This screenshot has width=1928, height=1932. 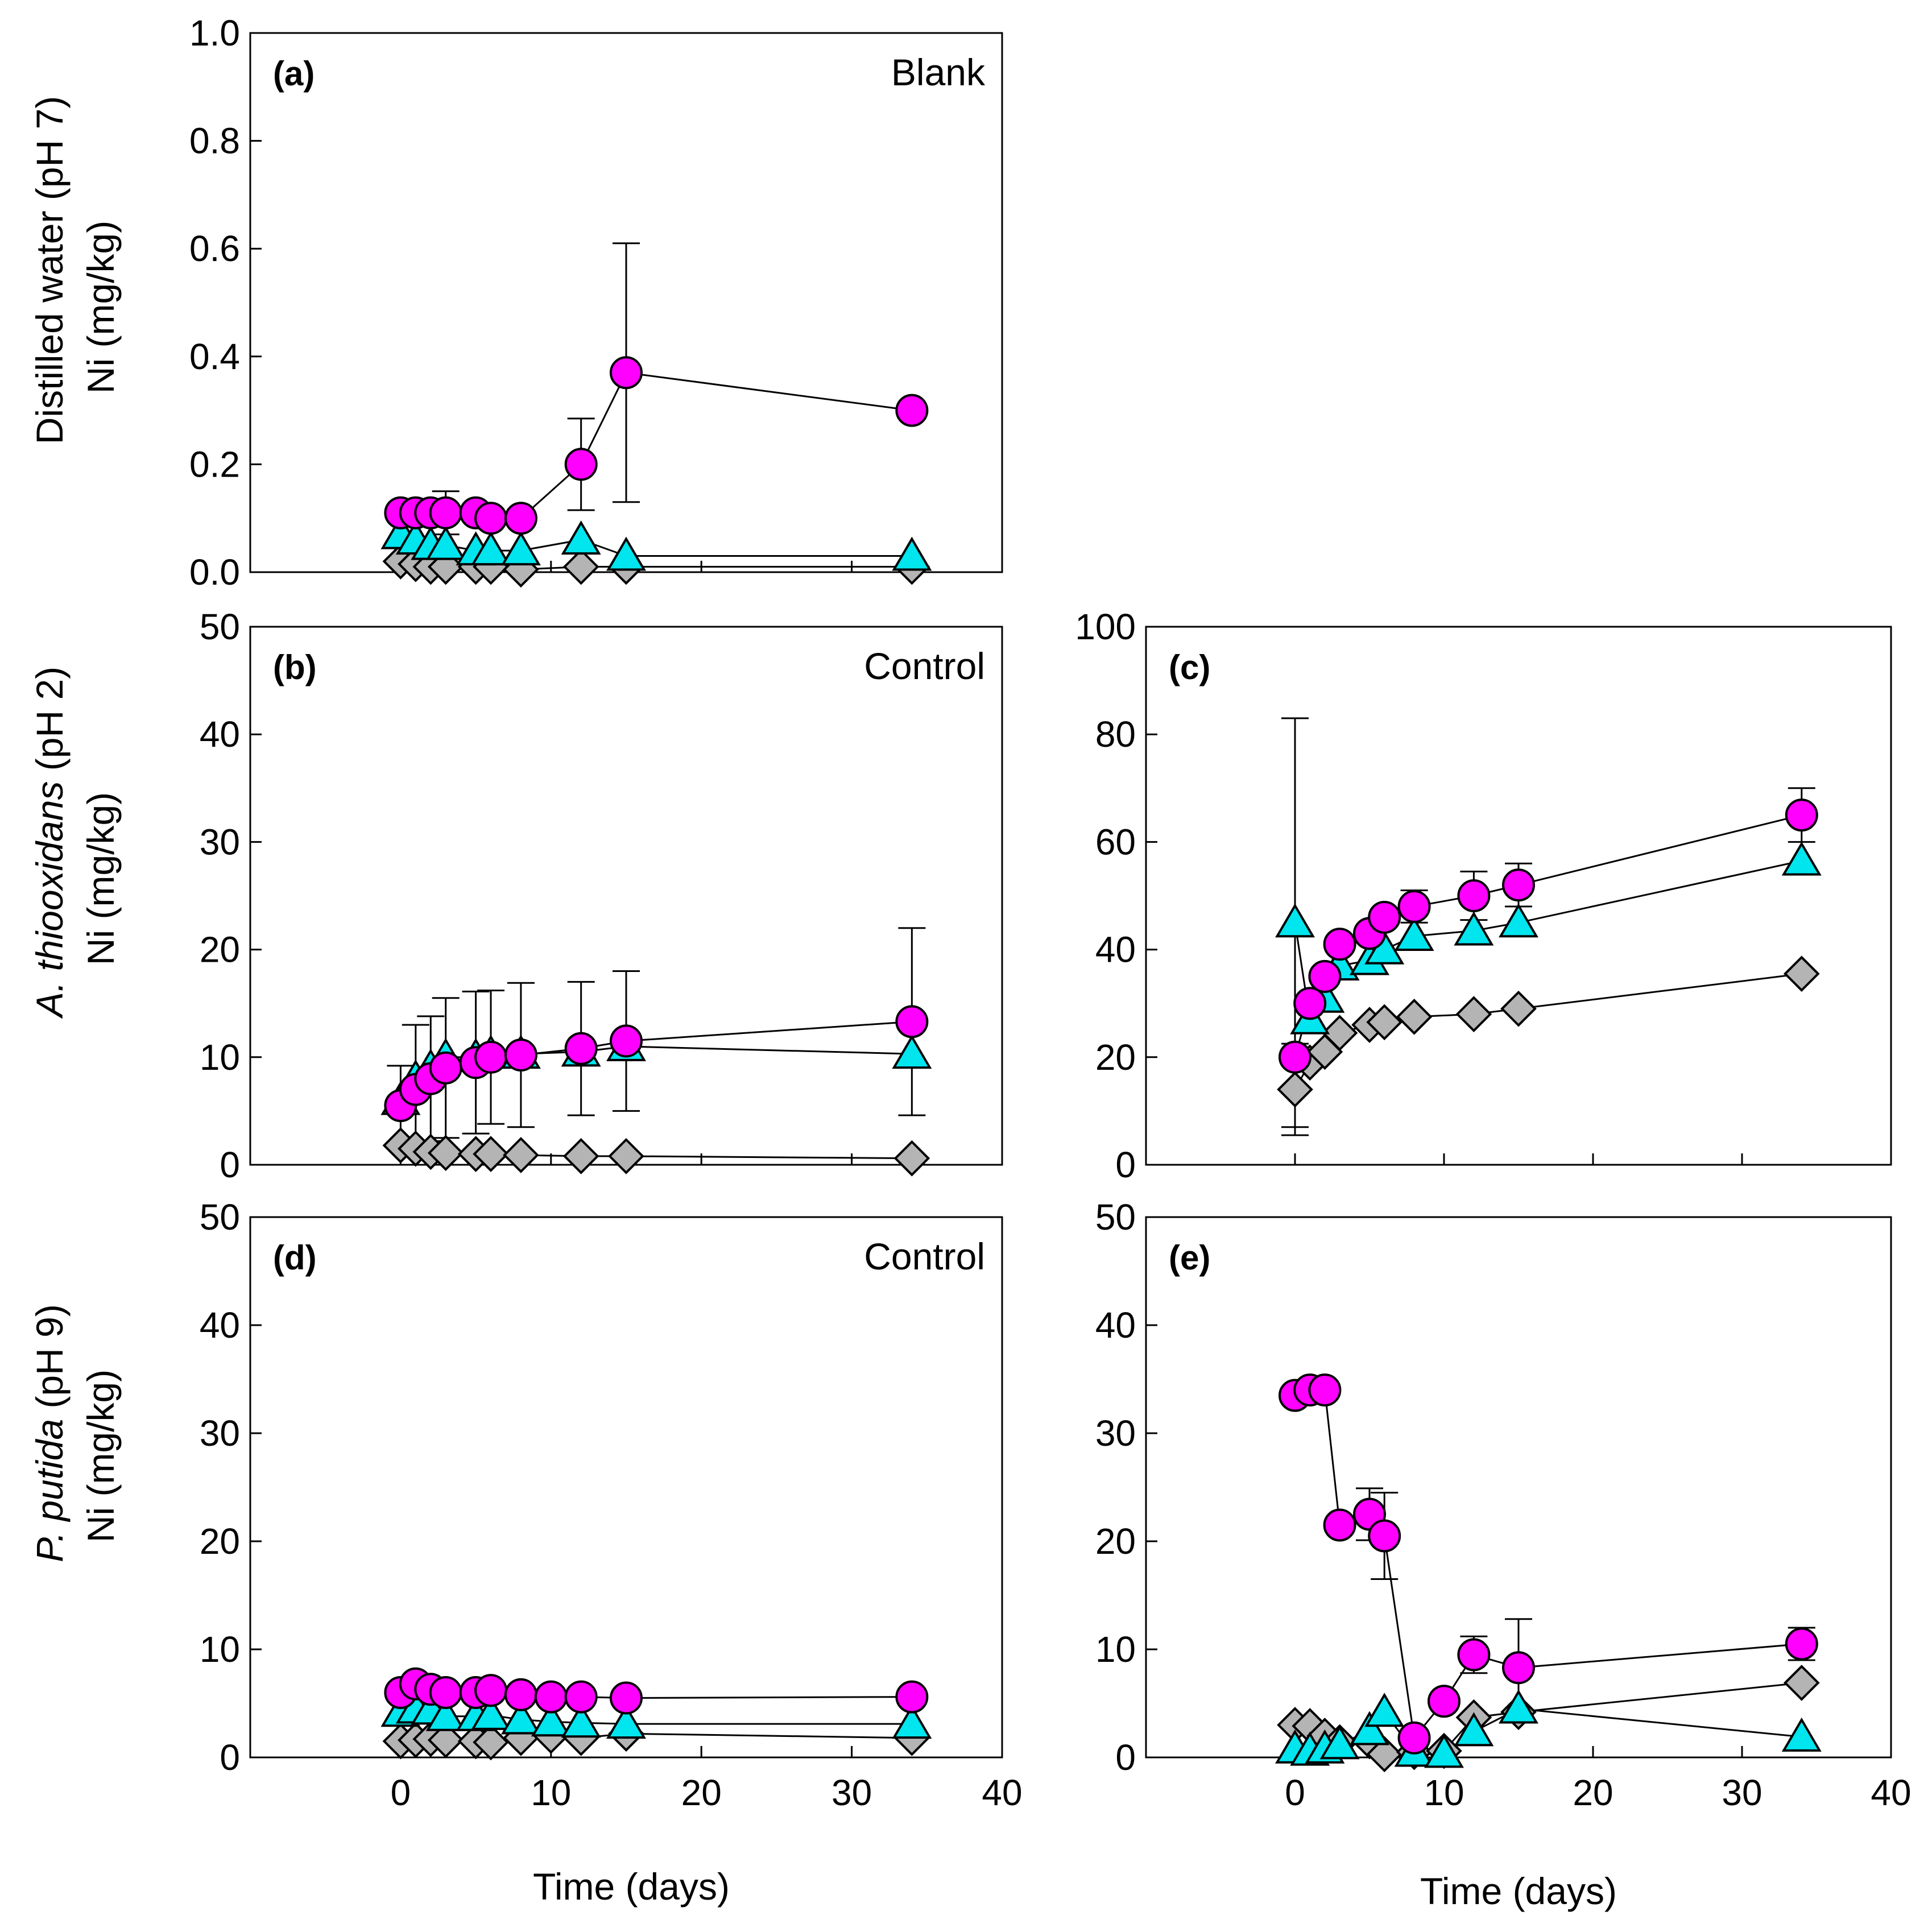 I want to click on panel-a-ytick-label: 0.6, so click(x=214, y=248).